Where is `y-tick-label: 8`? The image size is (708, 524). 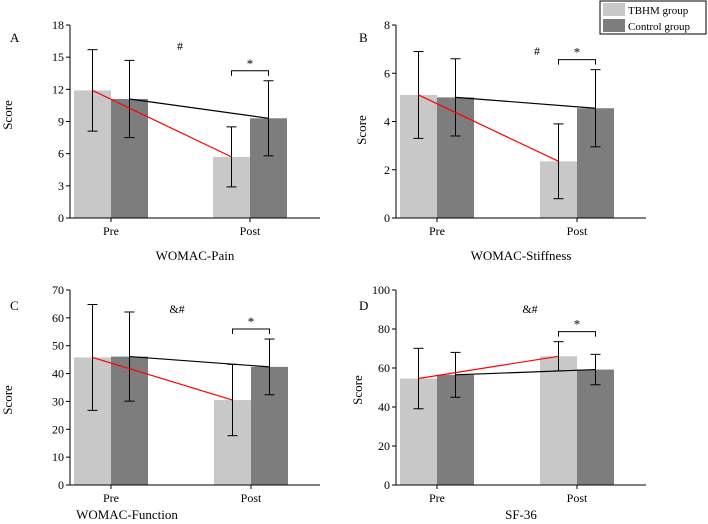 y-tick-label: 8 is located at coordinates (387, 25).